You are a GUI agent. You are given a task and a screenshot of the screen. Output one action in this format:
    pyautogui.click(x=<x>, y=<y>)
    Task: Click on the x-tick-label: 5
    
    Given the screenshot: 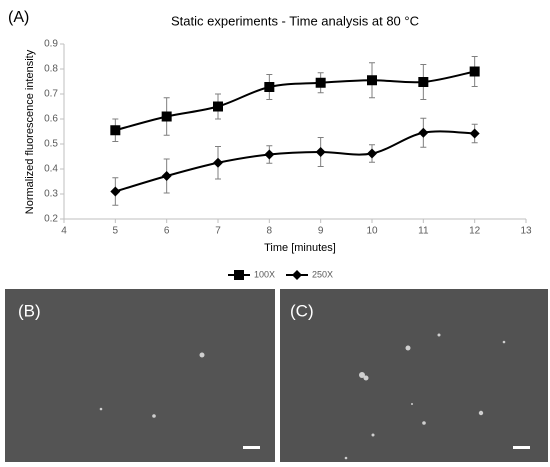 What is the action you would take?
    pyautogui.click(x=116, y=231)
    